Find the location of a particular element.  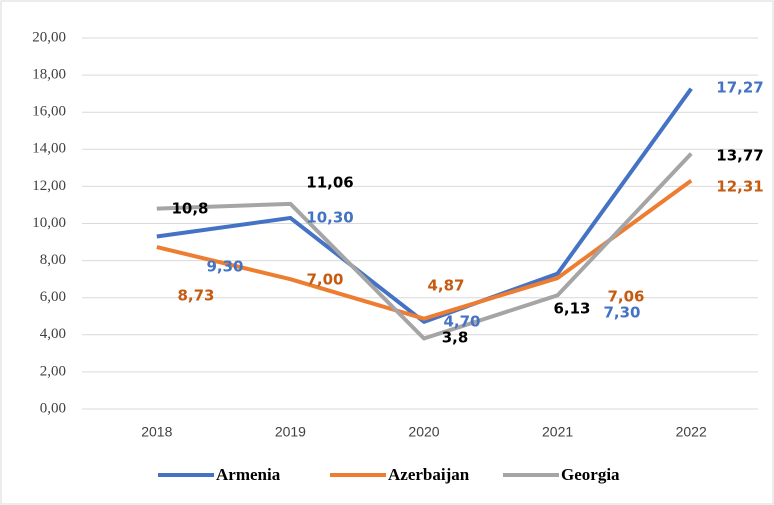

data-label: 7,06 is located at coordinates (625, 297).